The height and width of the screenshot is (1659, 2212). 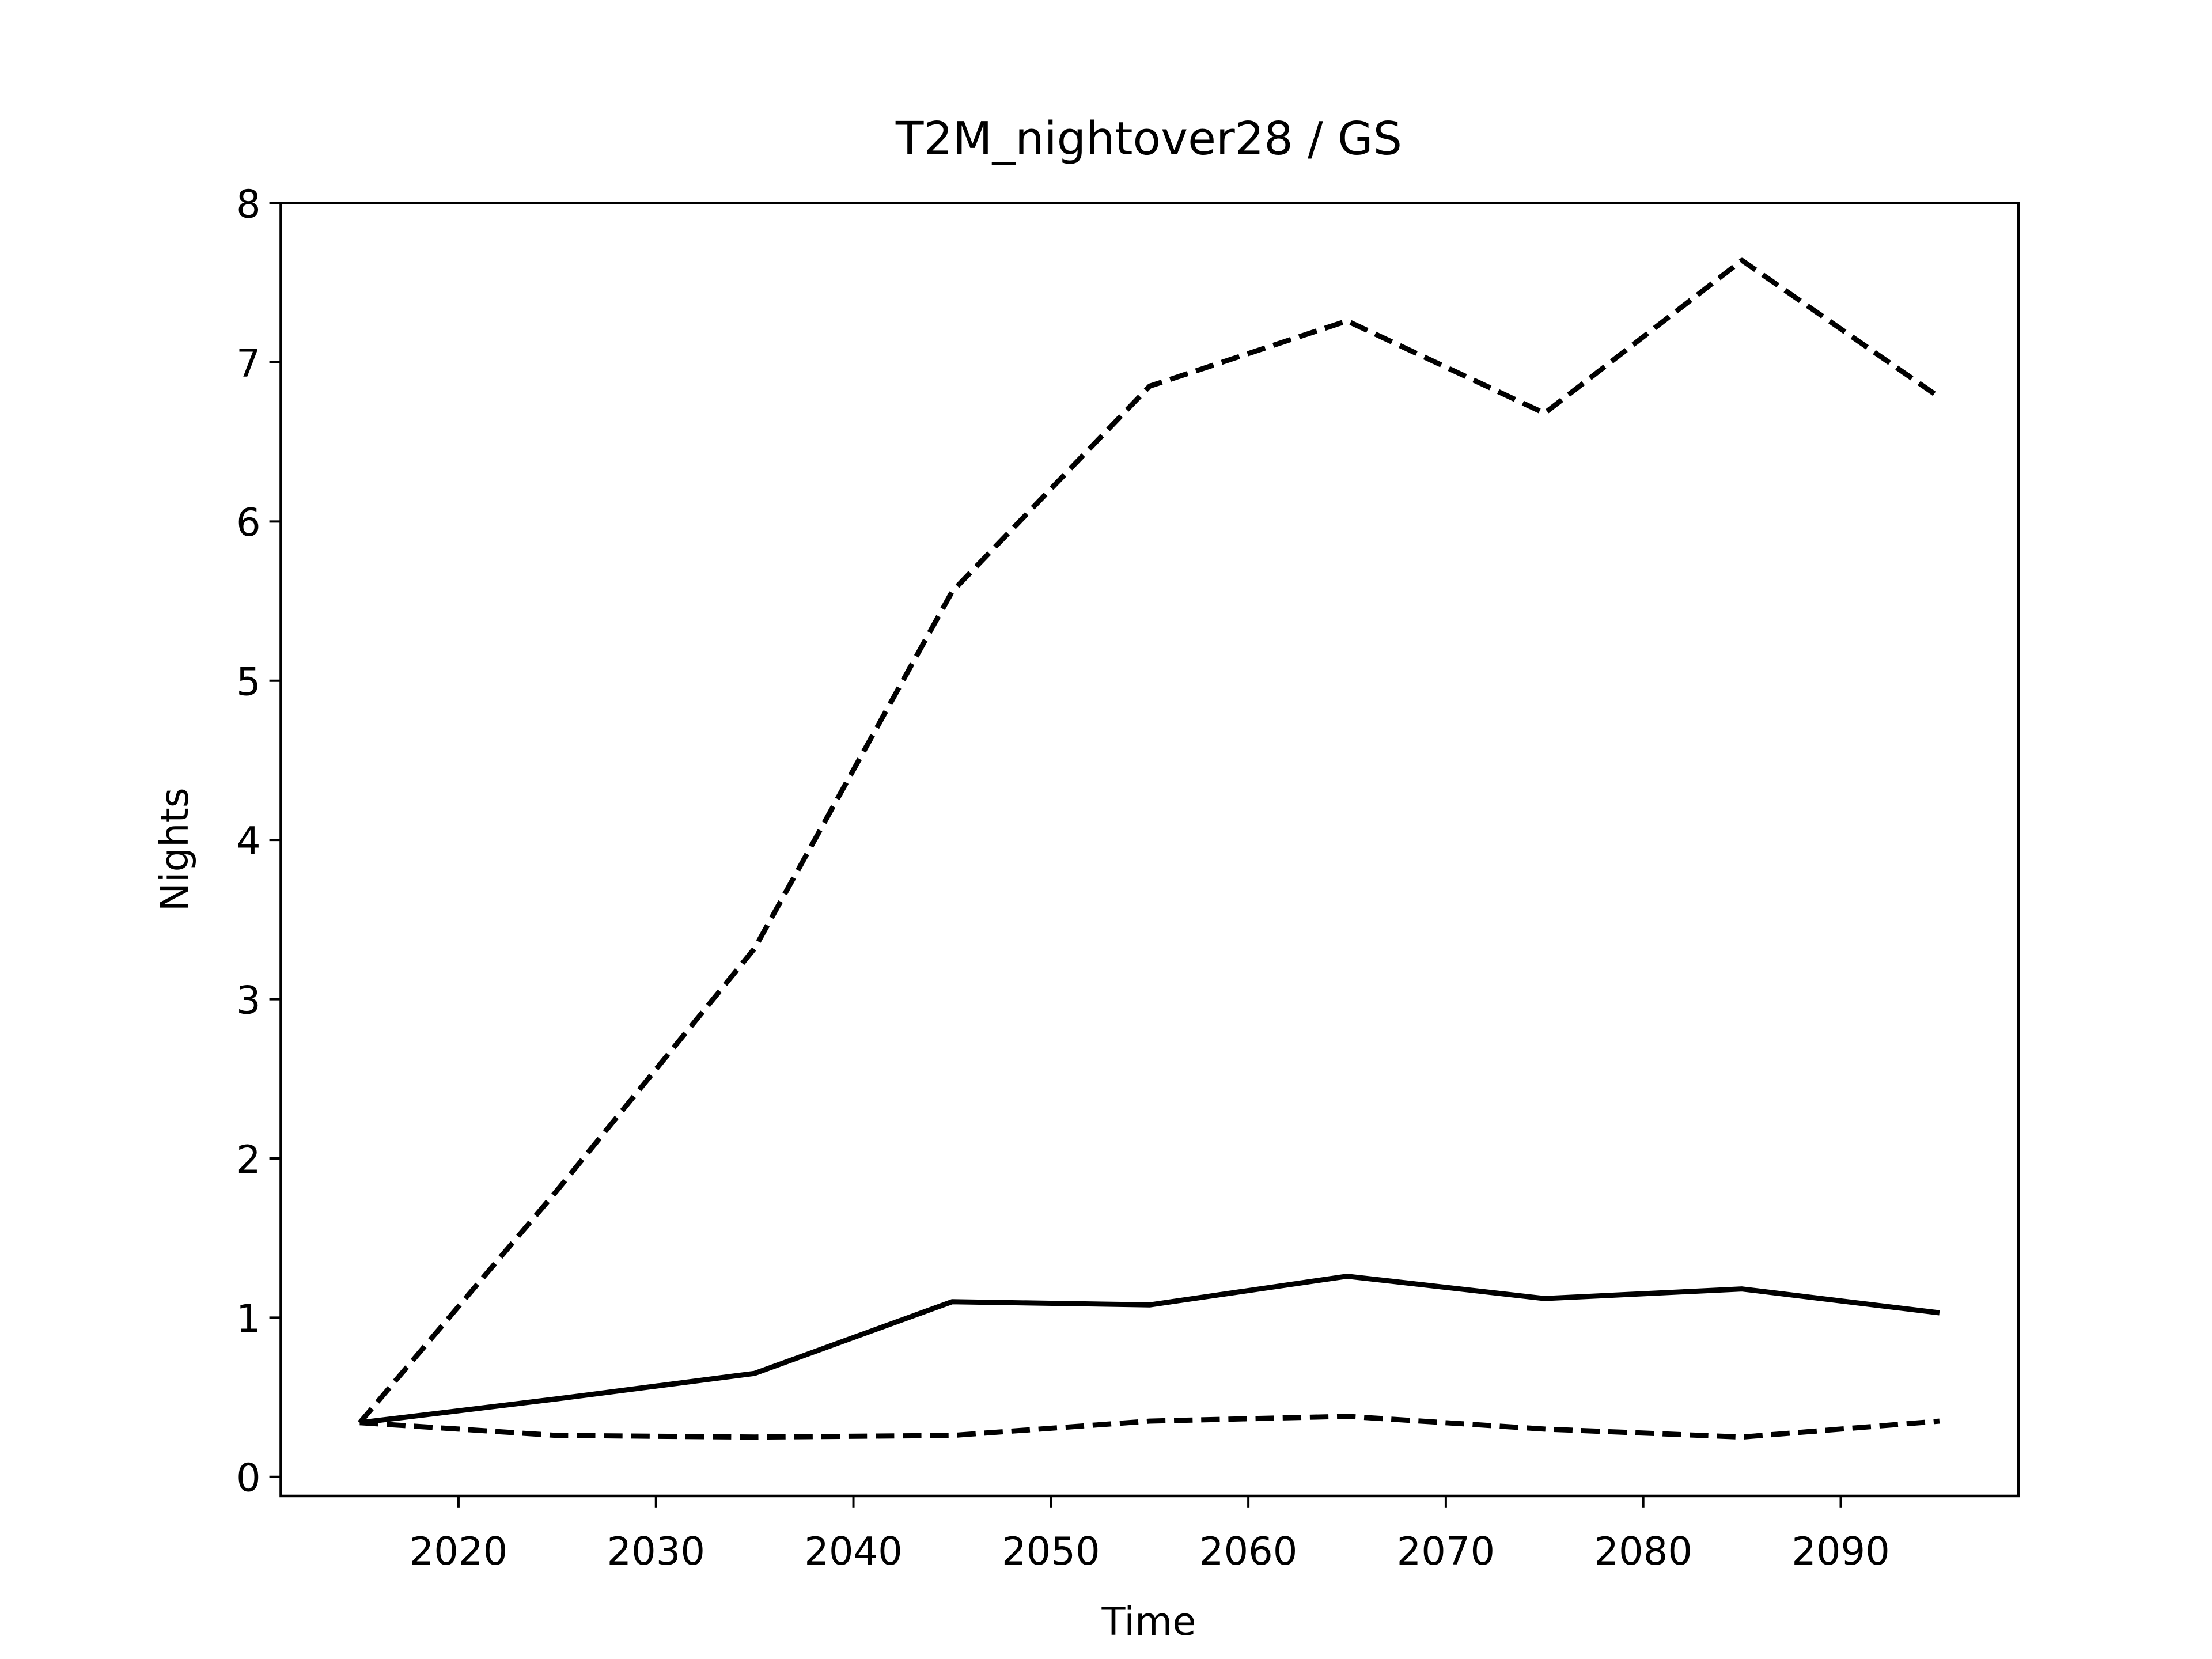 What do you see at coordinates (1643, 1551) in the screenshot?
I see `x-tick-label: 2080` at bounding box center [1643, 1551].